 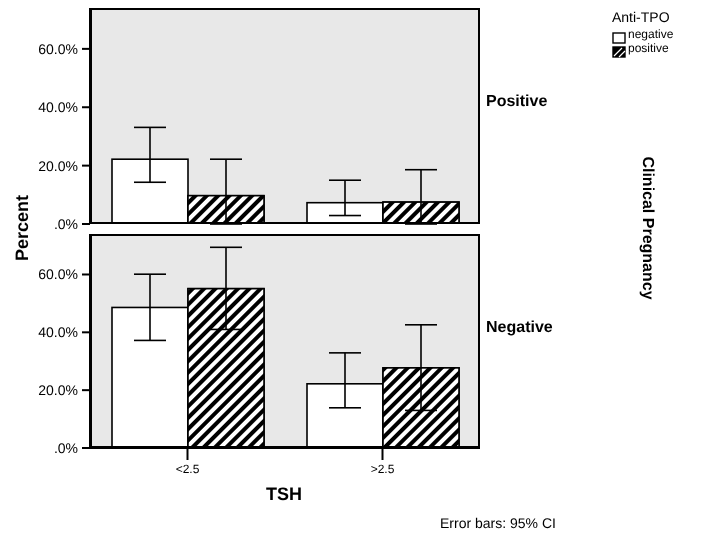 I want to click on text: Clinical Pregnancy, so click(x=648, y=228).